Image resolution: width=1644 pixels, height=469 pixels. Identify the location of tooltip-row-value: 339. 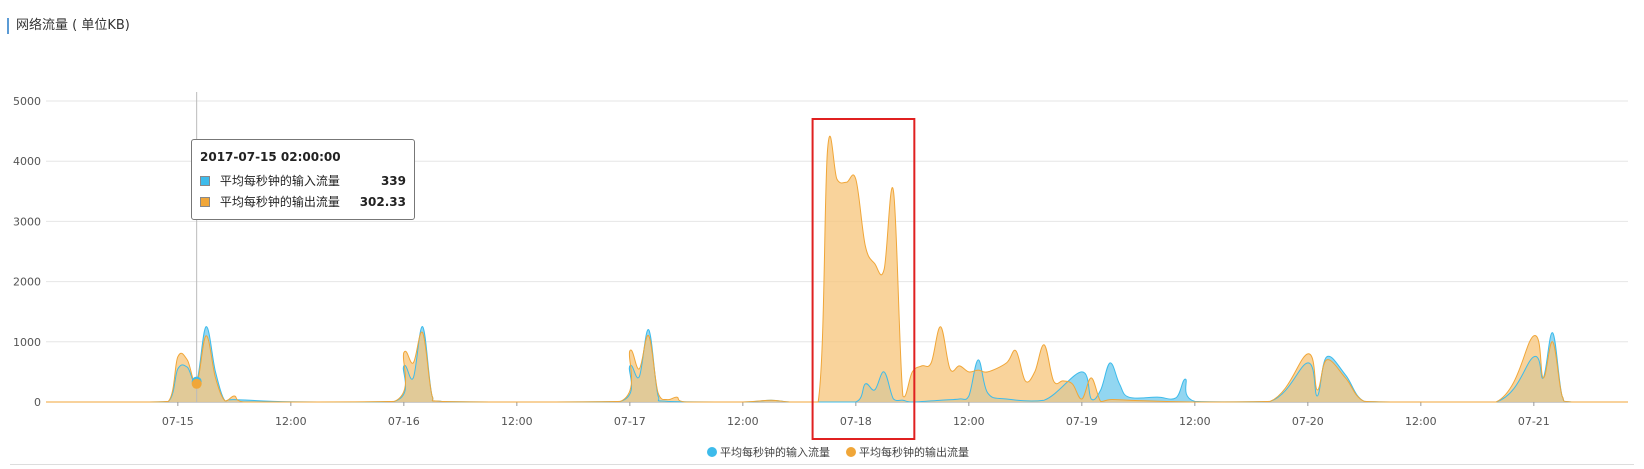
(393, 180).